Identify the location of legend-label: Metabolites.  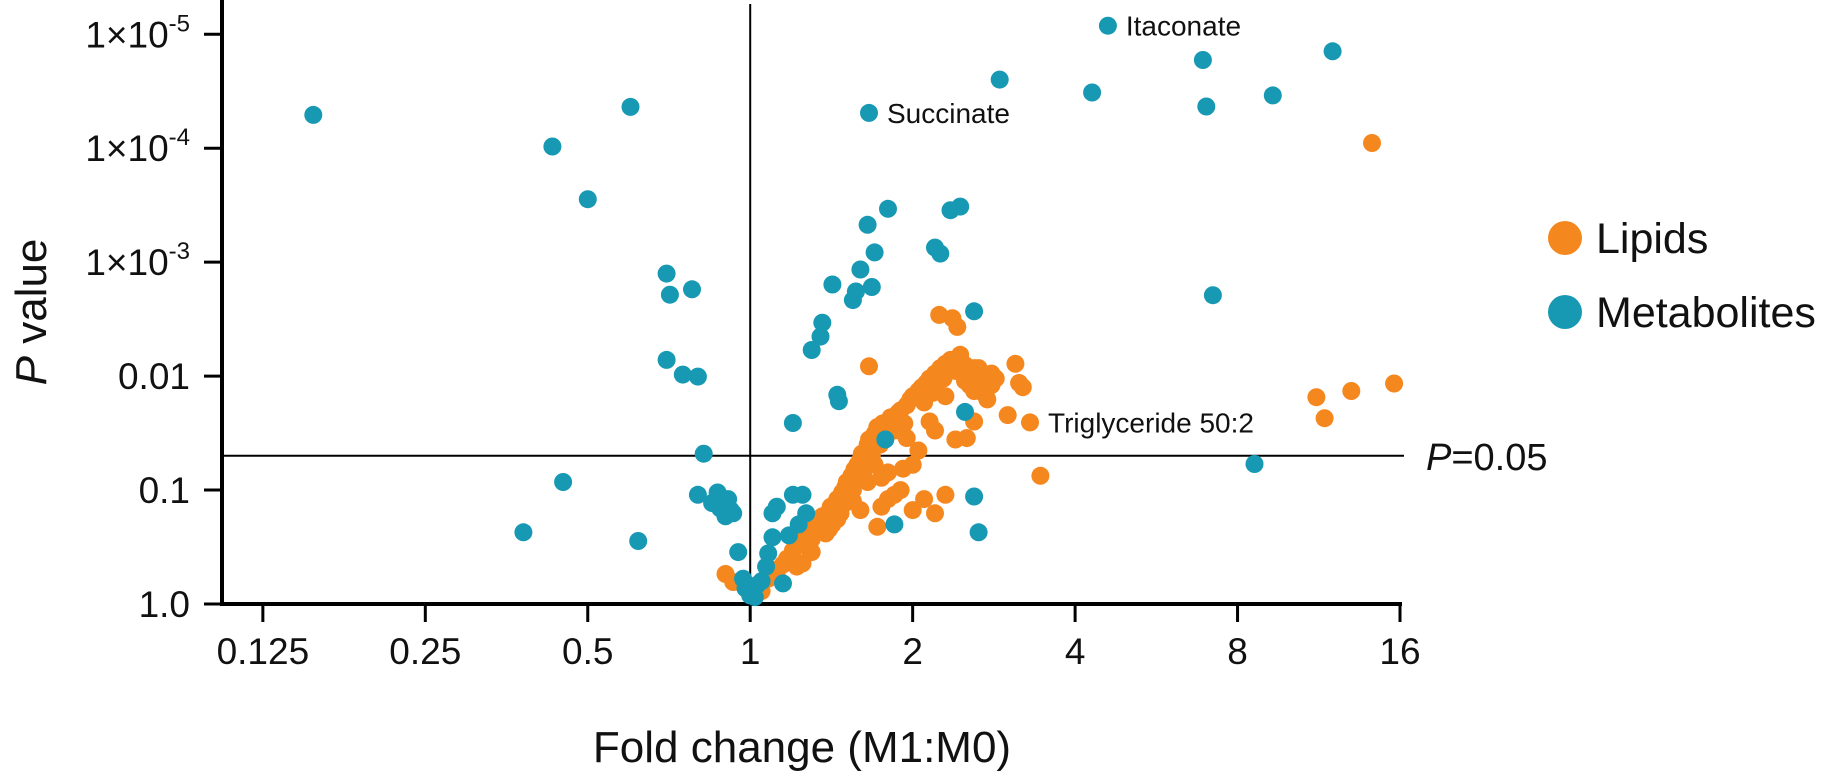
(1706, 313).